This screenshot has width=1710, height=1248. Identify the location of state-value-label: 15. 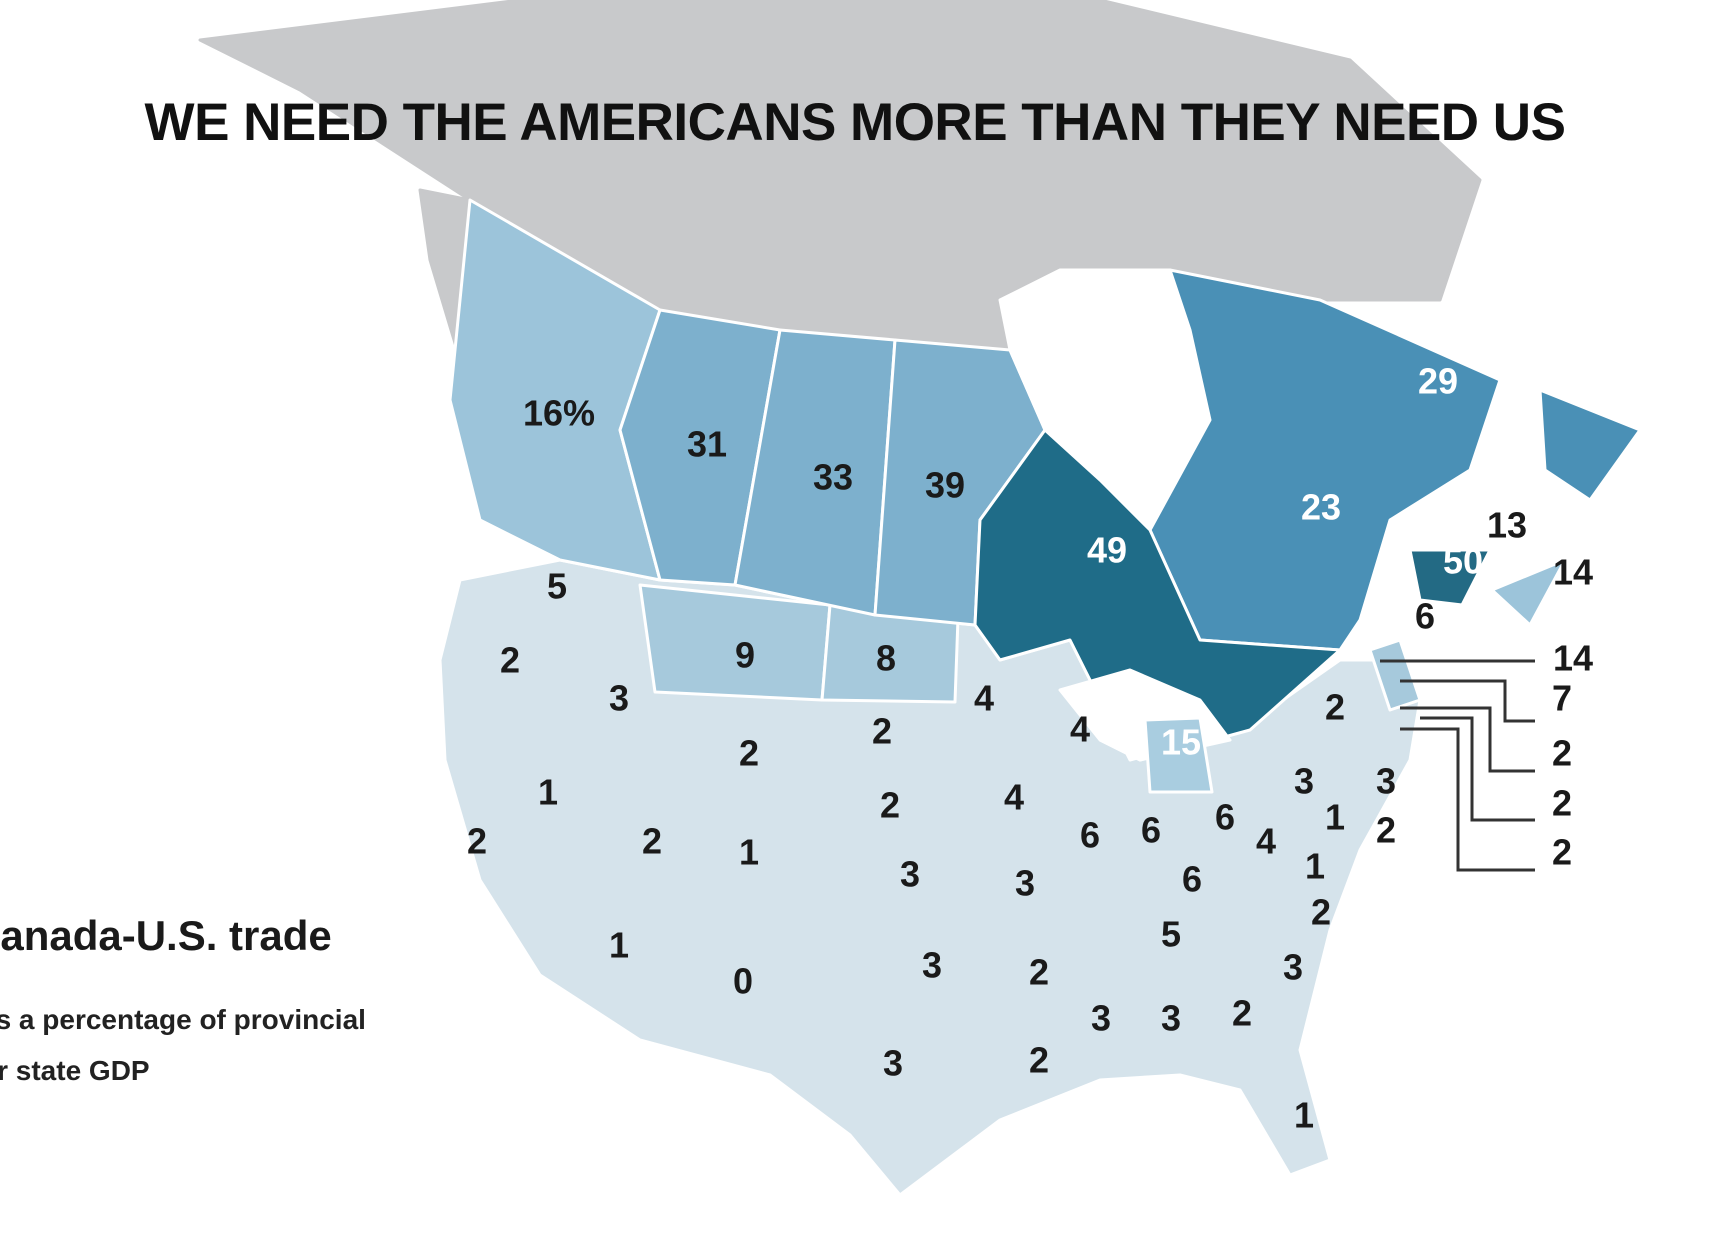
(1181, 742).